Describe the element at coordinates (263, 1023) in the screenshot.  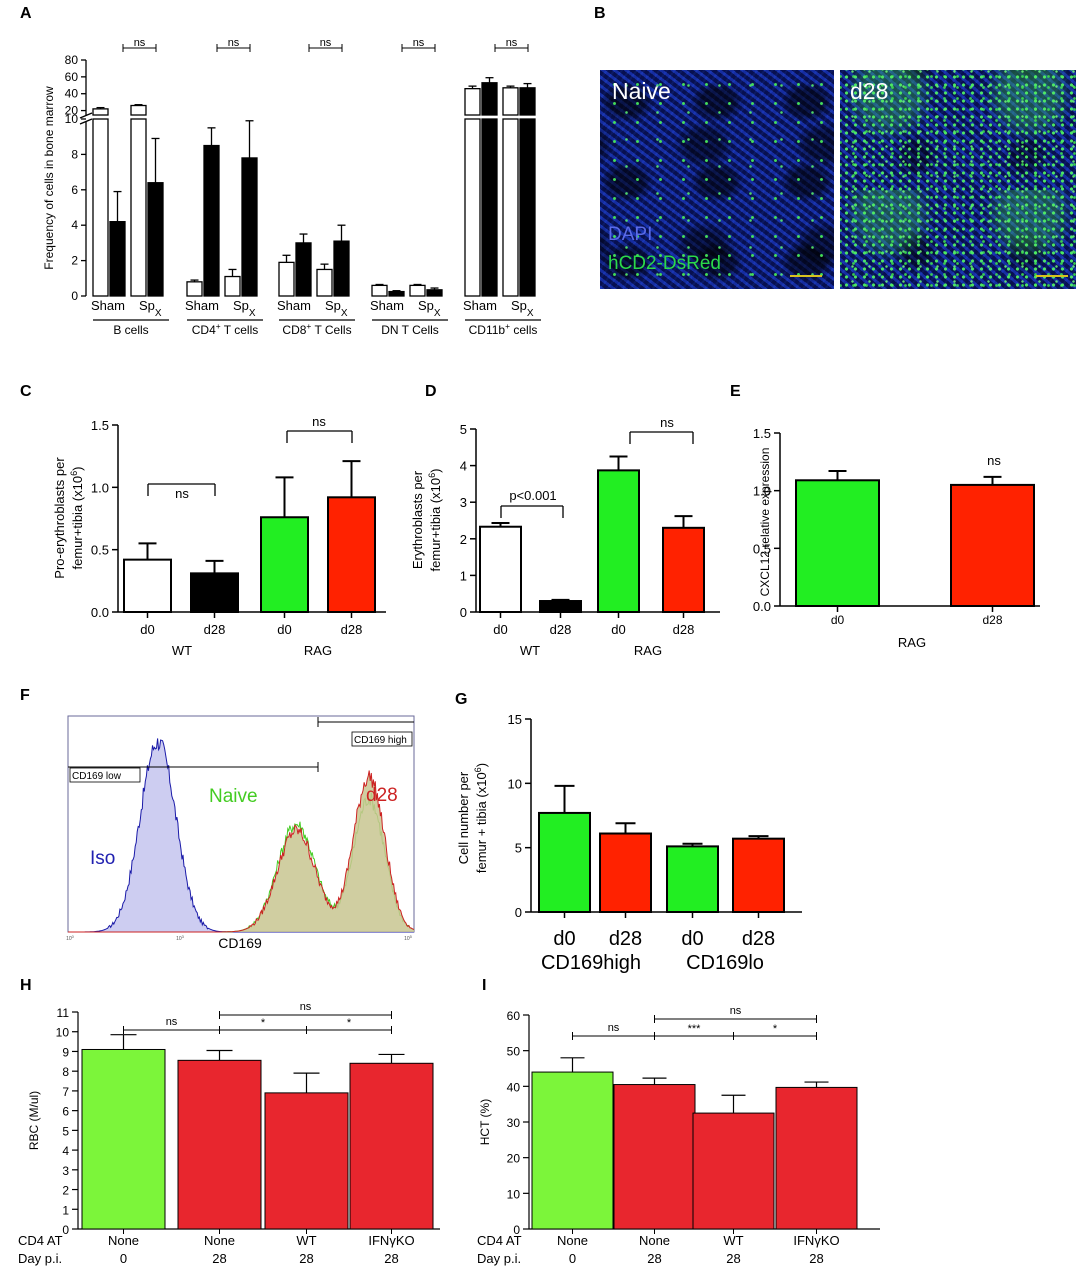
I see `annot-h-text: *` at that location.